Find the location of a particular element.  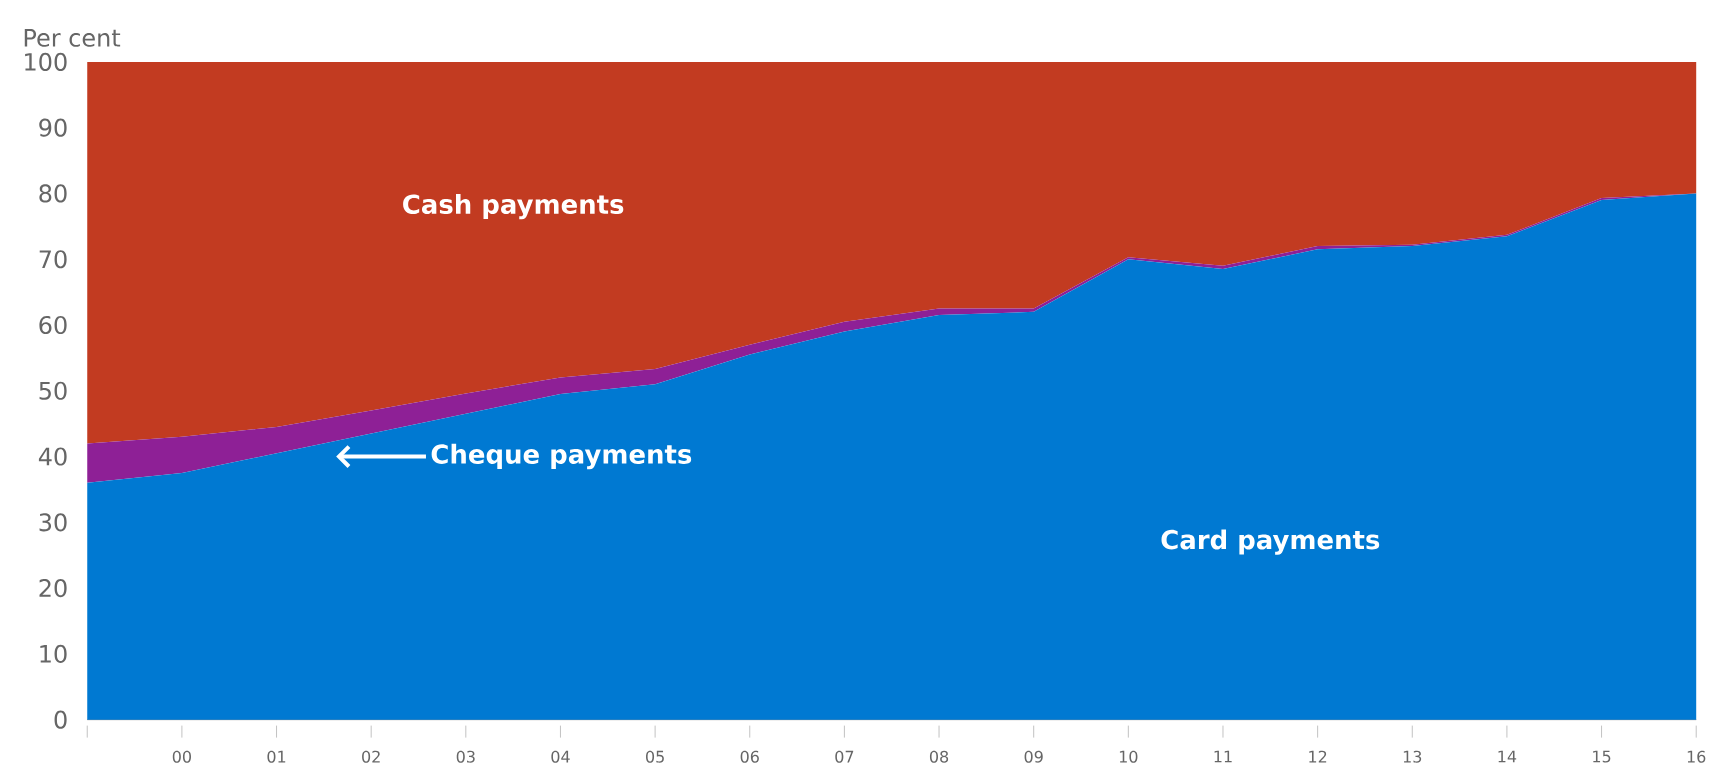

x-tick-label: 00 is located at coordinates (181, 756).